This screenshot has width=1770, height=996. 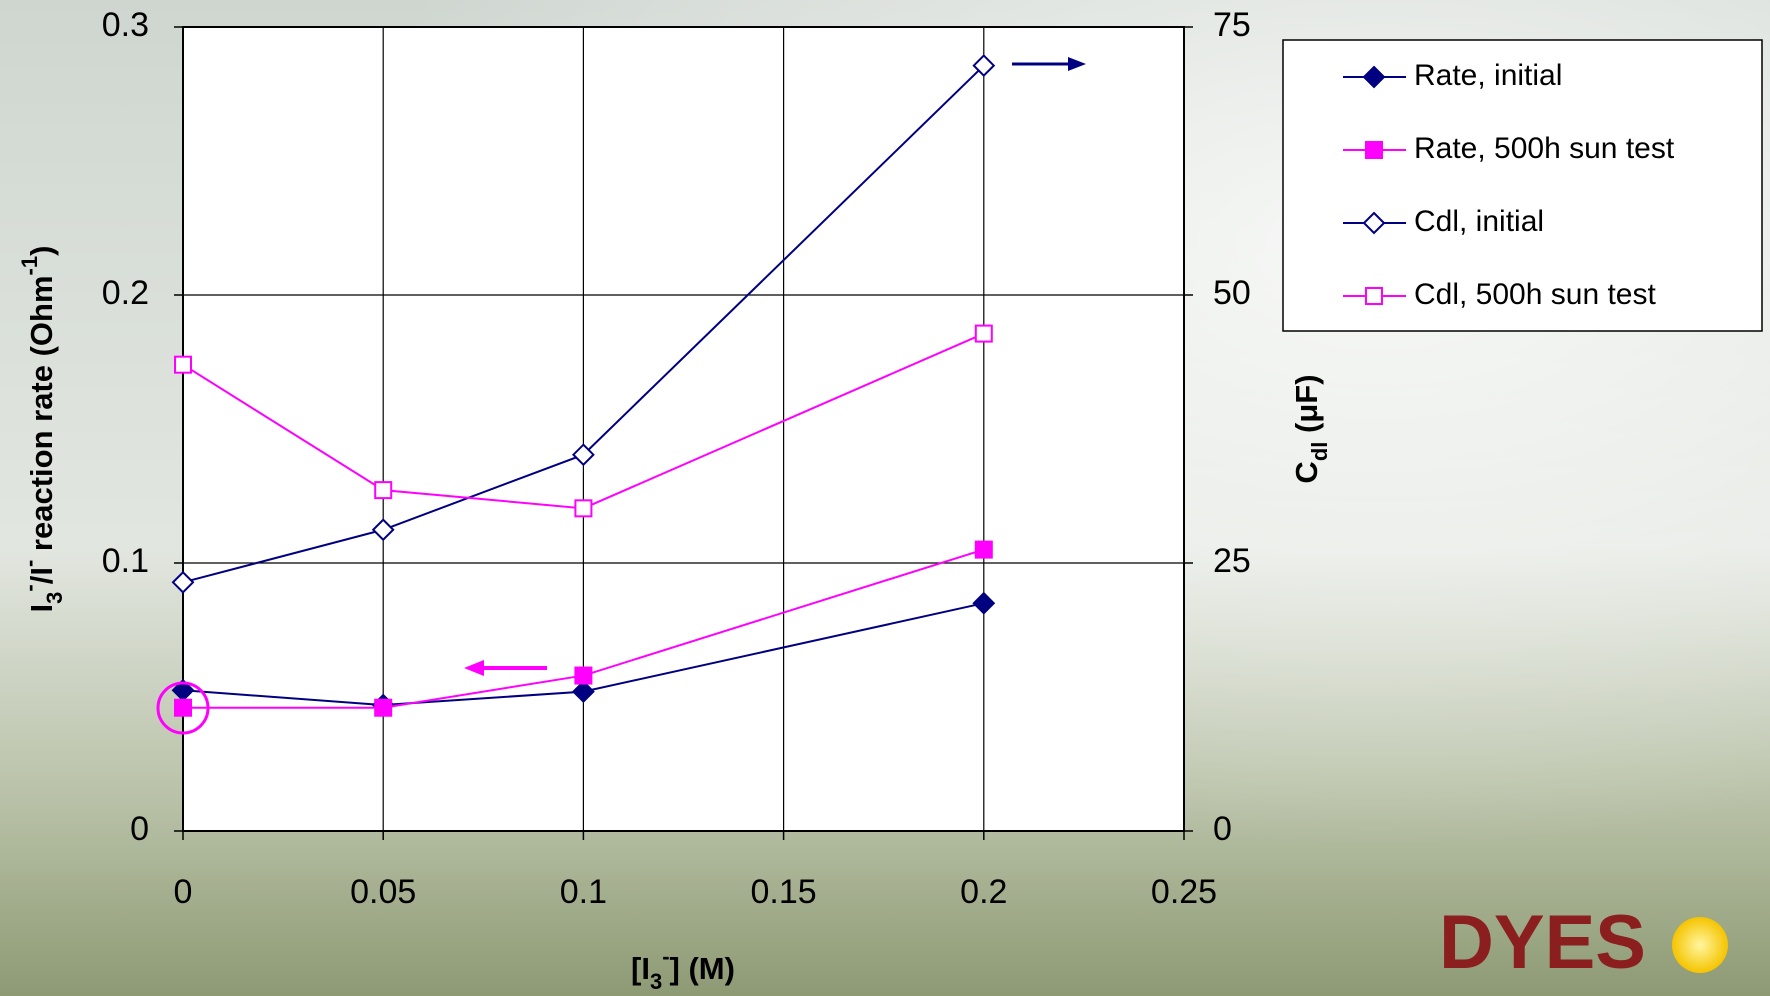 I want to click on x-tick-label: 0.1, so click(x=583, y=892).